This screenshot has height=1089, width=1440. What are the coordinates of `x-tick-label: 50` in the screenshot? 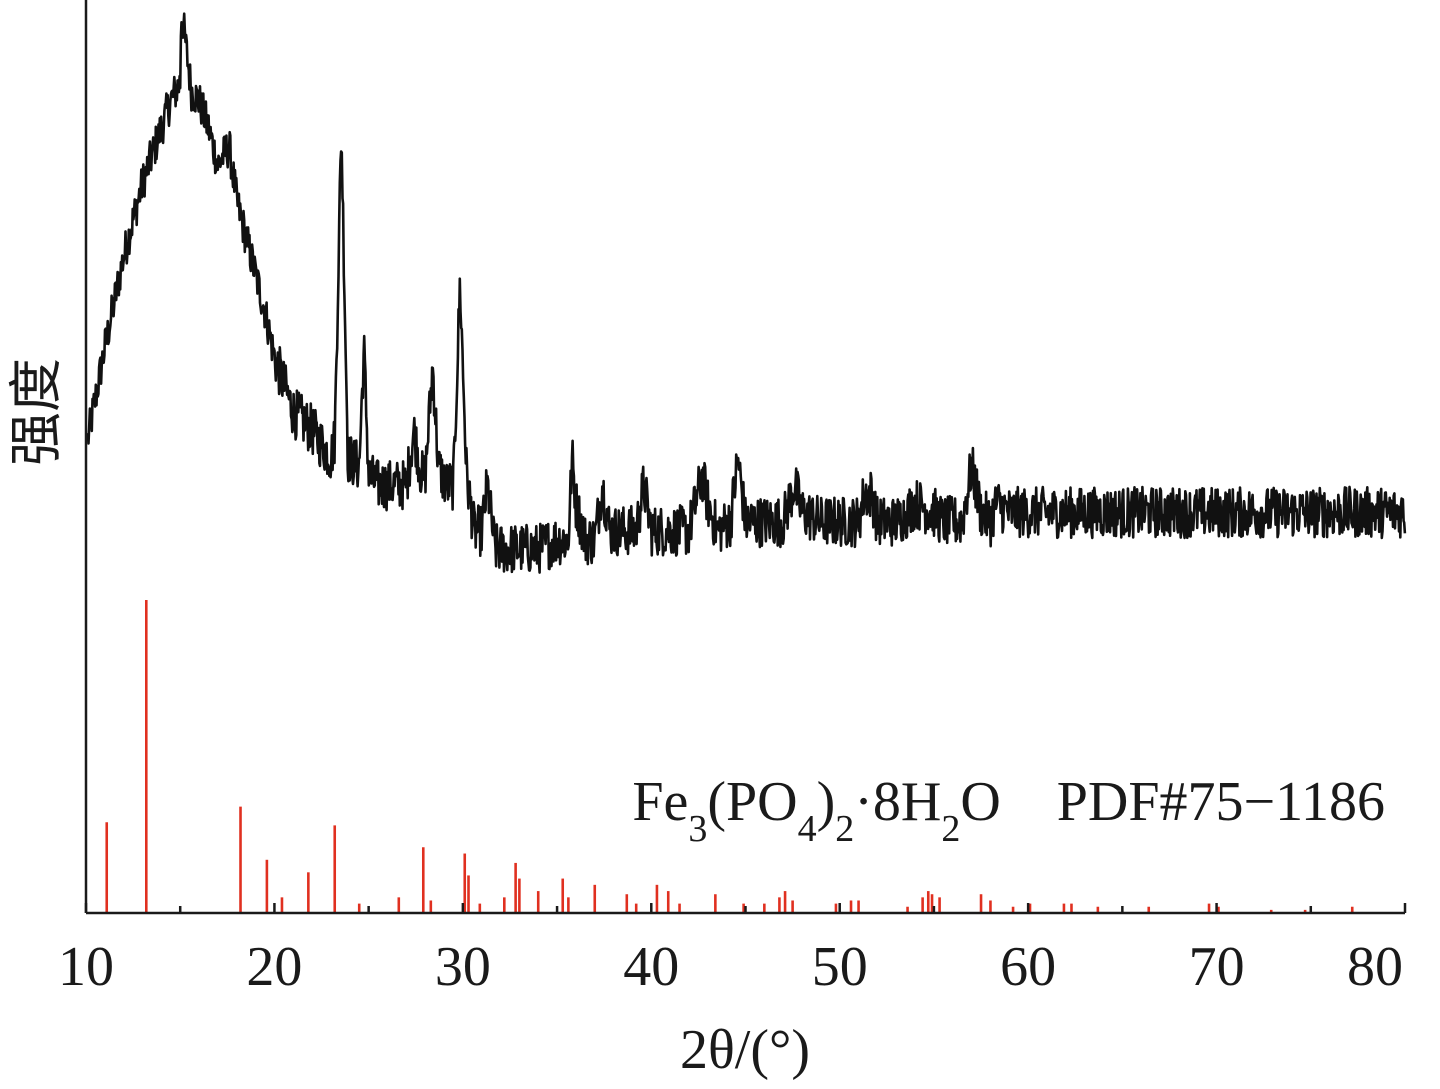 It's located at (840, 967).